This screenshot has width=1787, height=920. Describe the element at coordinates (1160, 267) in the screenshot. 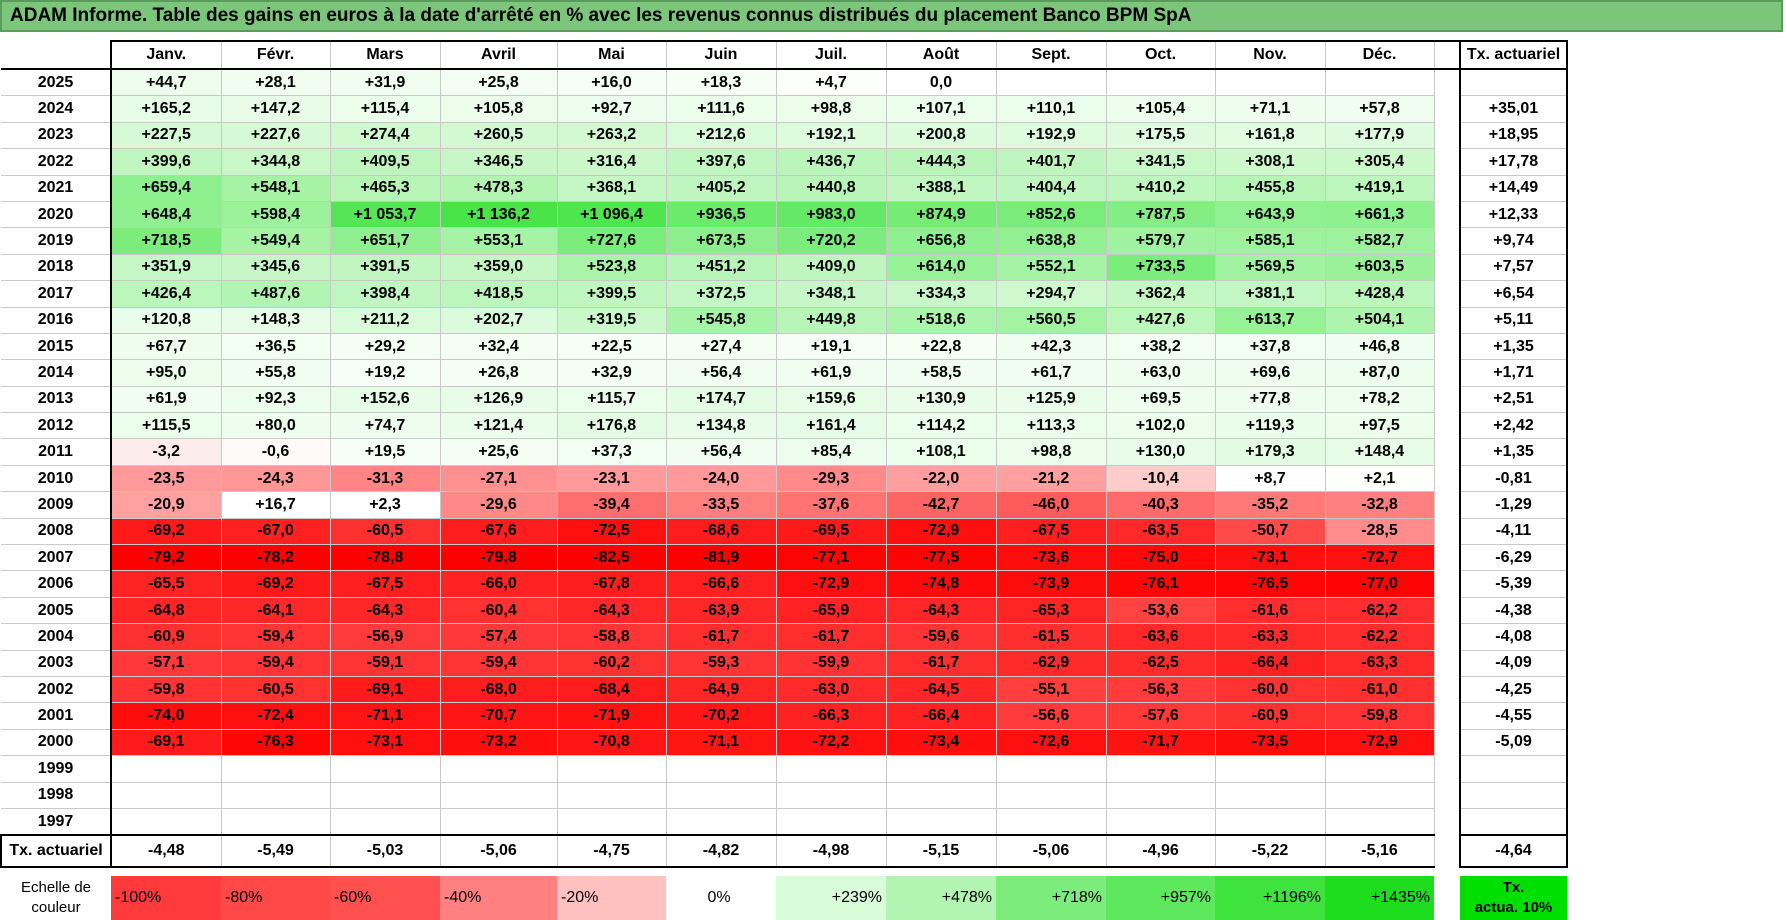

I see `gain-cell: +733,5` at that location.